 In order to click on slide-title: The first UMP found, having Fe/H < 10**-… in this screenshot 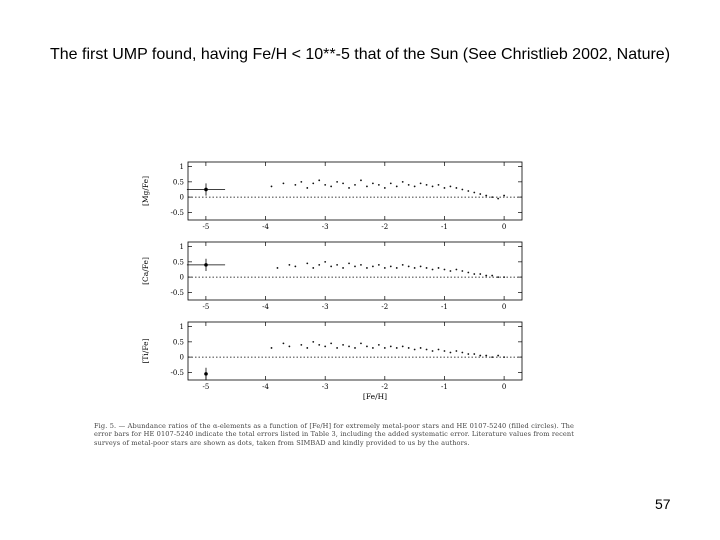, I will do `click(360, 54)`.